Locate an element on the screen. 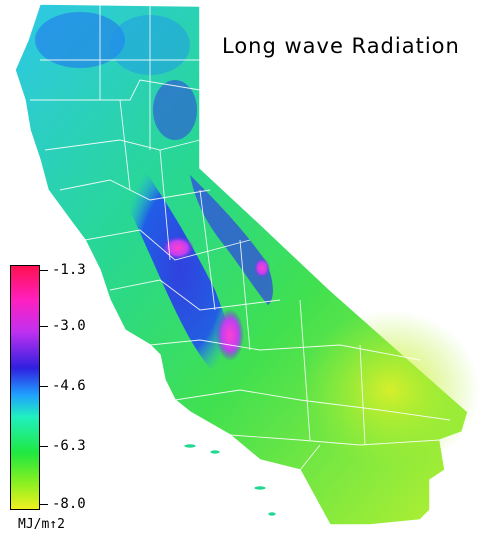 The width and height of the screenshot is (500, 550). legend-units: MJ/m↑2 is located at coordinates (41, 524).